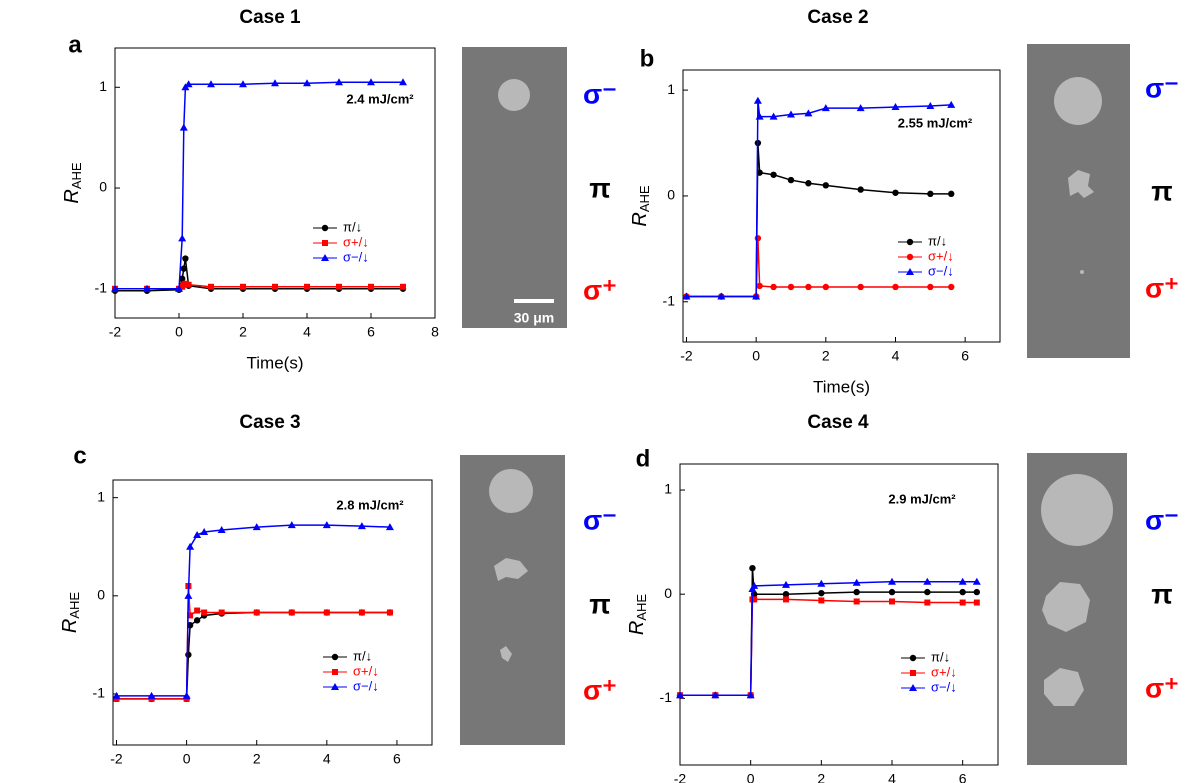  What do you see at coordinates (838, 422) in the screenshot?
I see `chart-title: Case 4` at bounding box center [838, 422].